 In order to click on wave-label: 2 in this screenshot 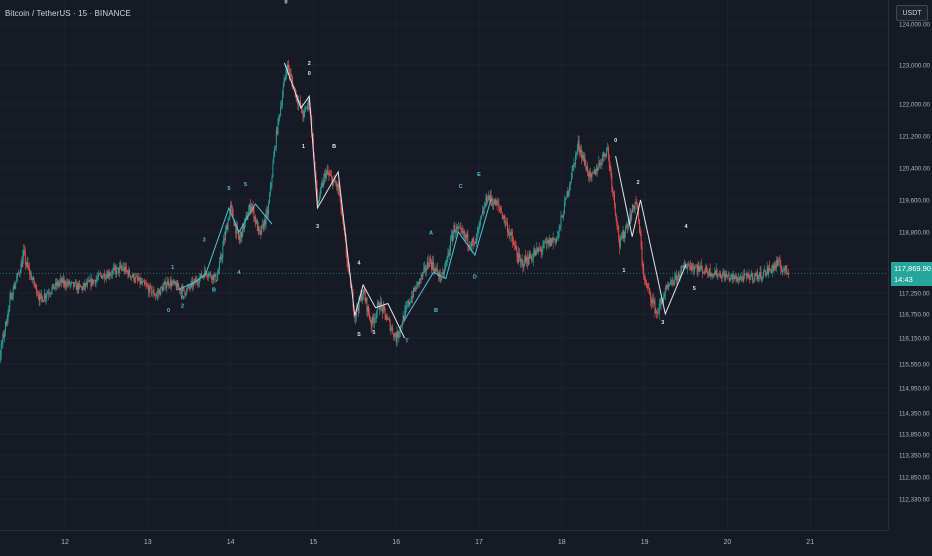, I will do `click(309, 64)`.